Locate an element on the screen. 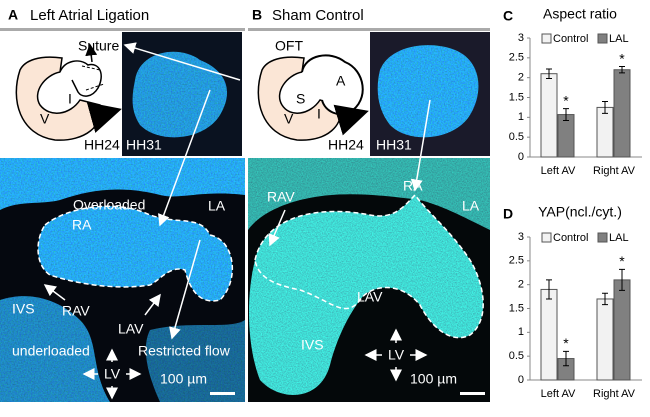 This screenshot has height=417, width=650. panel-letter: D is located at coordinates (508, 214).